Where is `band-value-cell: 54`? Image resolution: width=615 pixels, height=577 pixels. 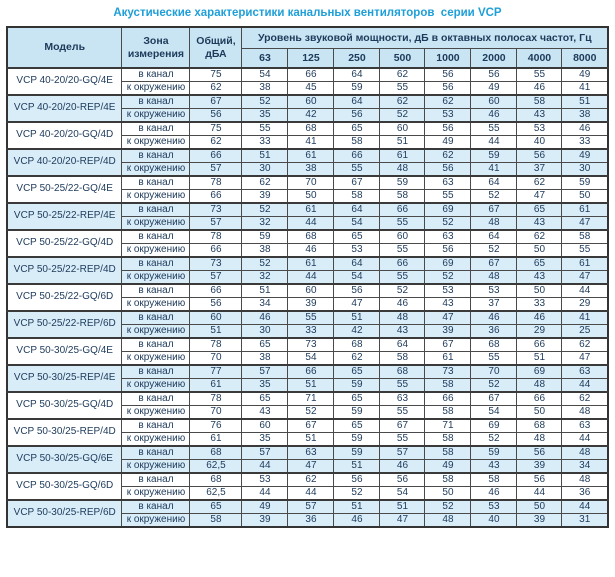 band-value-cell: 54 is located at coordinates (402, 493).